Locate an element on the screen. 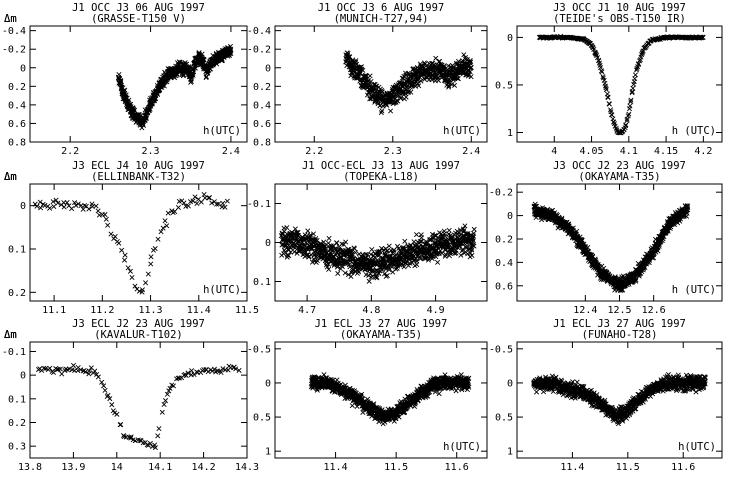 The image size is (729, 480). panel-title: J1 ECL J3 27 AUG 1997 is located at coordinates (381, 324).